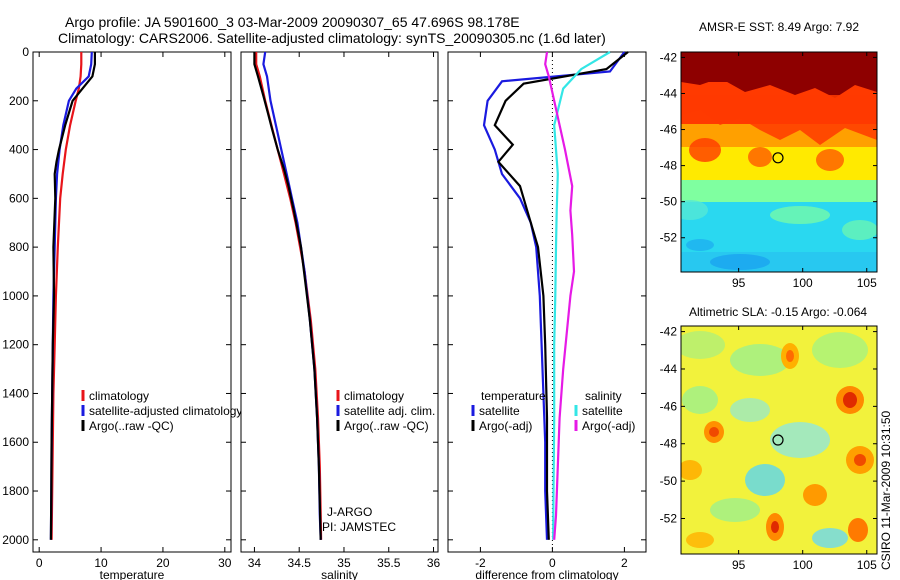 The image size is (900, 580). I want to click on credit-timestamp: CSIRO 11-Mar-2009 10:31:50, so click(886, 490).